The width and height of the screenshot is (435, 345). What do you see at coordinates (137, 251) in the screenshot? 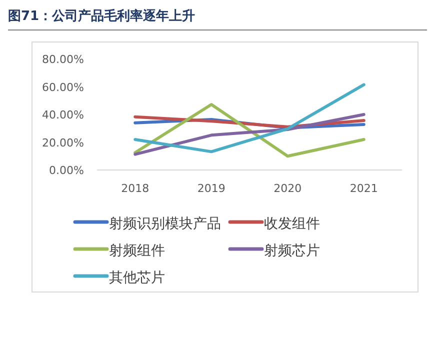
I see `legend-label: 射频组件` at bounding box center [137, 251].